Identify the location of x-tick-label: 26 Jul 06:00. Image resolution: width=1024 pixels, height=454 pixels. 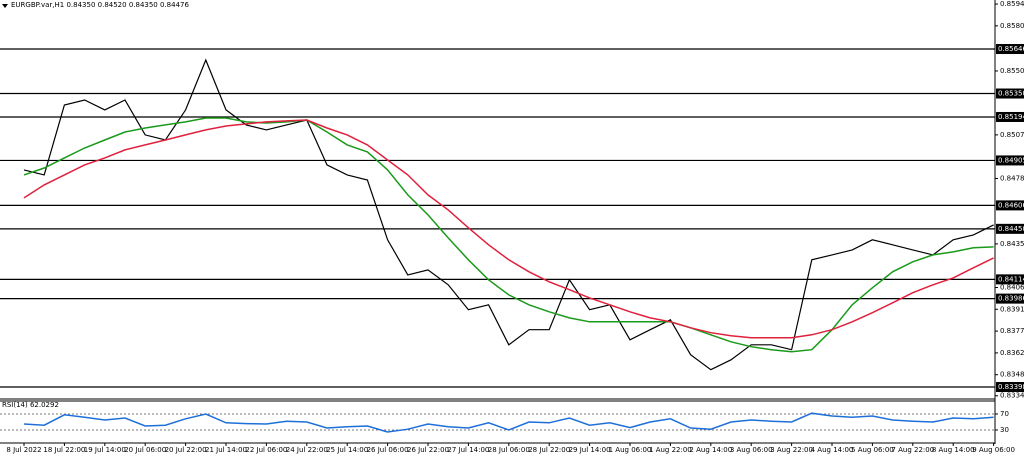
(388, 450).